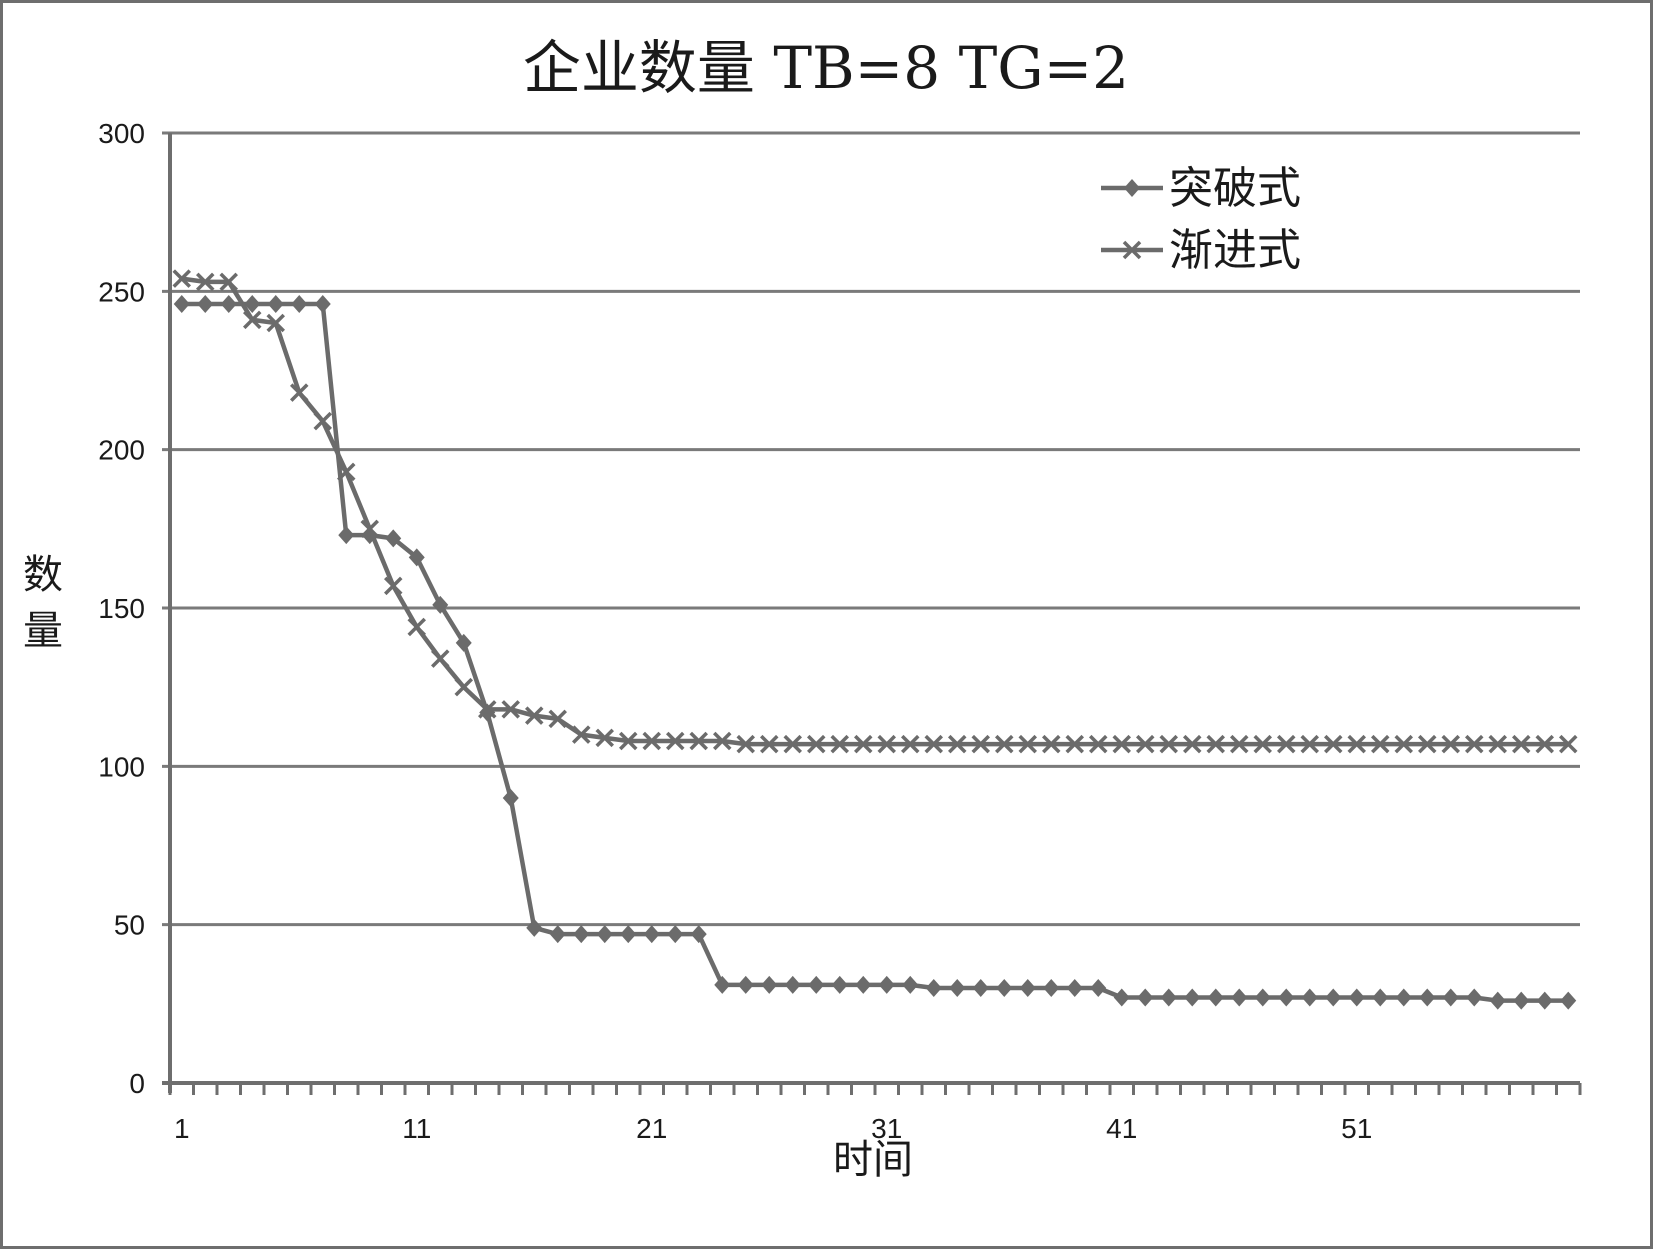  I want to click on x-axis-title: 时间, so click(873, 1160).